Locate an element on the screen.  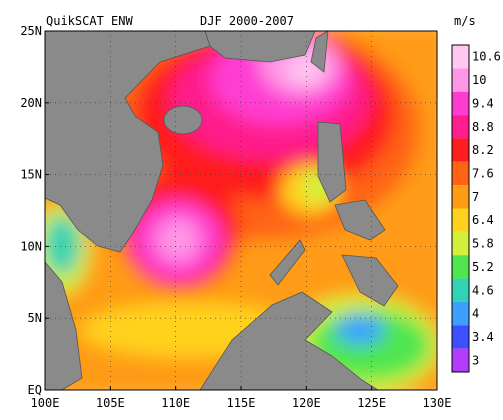
lon-label: 115E is located at coordinates (241, 403).